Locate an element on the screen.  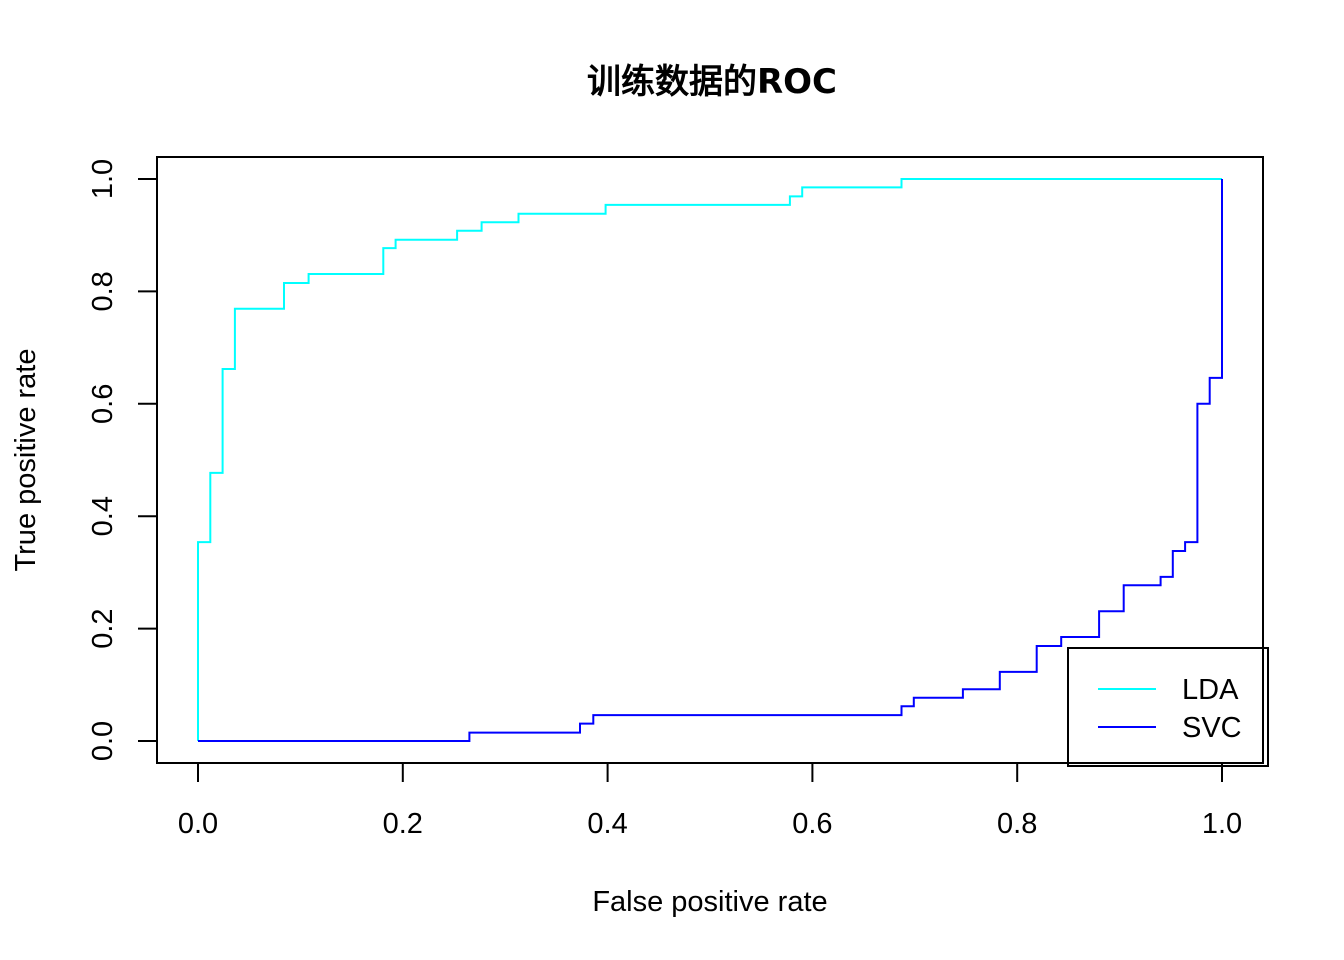
x-tick-label: 0.2 is located at coordinates (403, 824).